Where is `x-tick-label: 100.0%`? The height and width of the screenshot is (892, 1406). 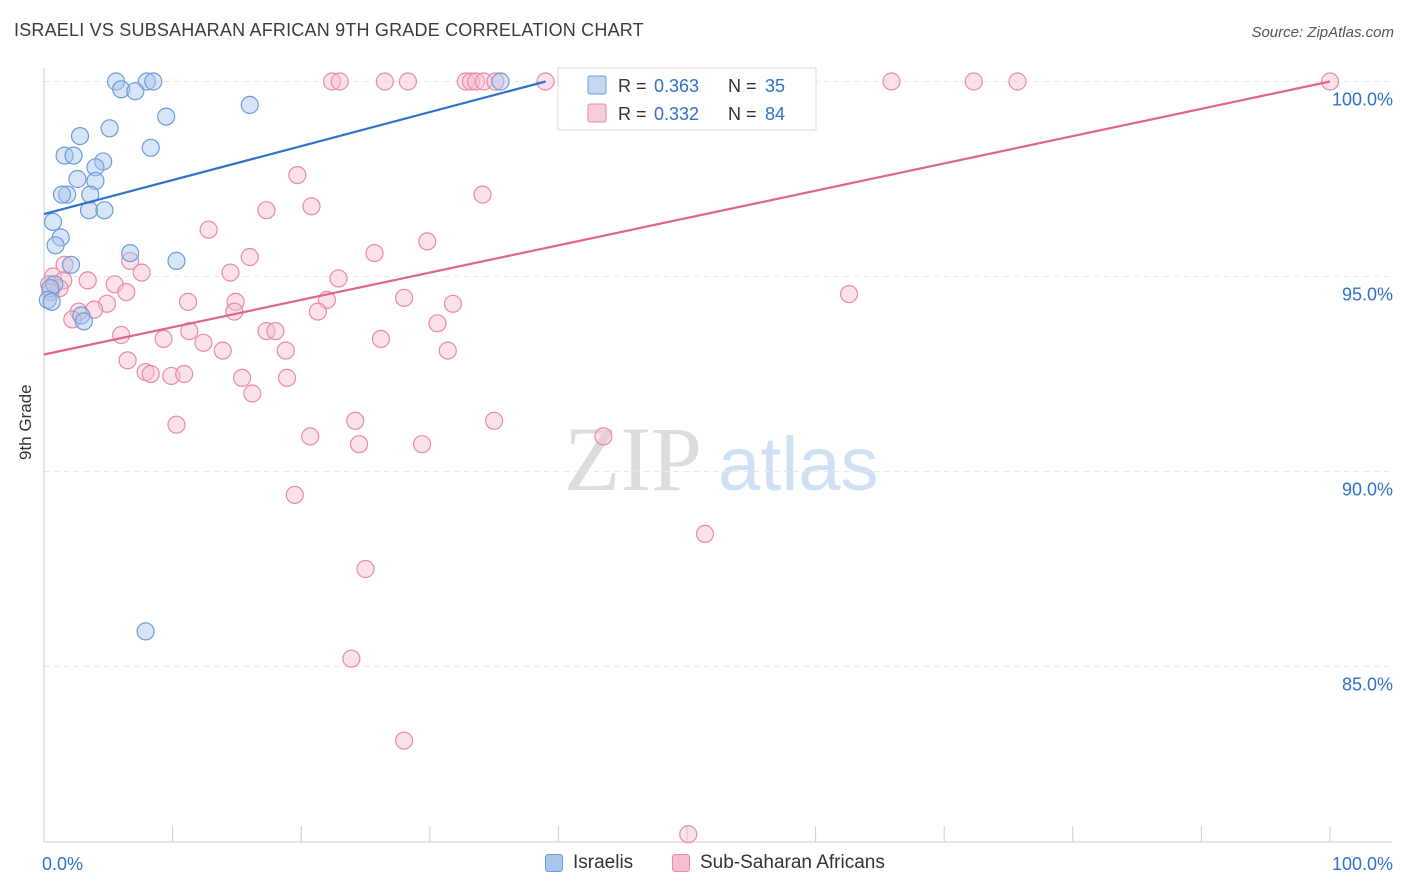
x-tick-label: 100.0% is located at coordinates (1362, 864).